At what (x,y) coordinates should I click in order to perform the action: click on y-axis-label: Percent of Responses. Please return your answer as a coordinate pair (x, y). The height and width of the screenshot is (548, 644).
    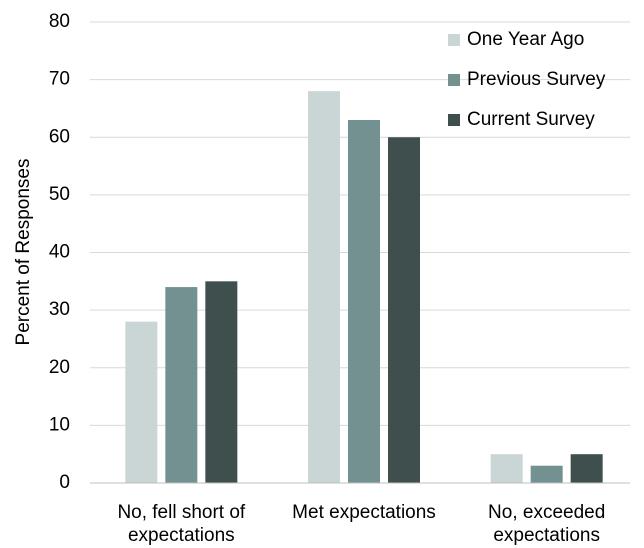
    Looking at the image, I should click on (23, 252).